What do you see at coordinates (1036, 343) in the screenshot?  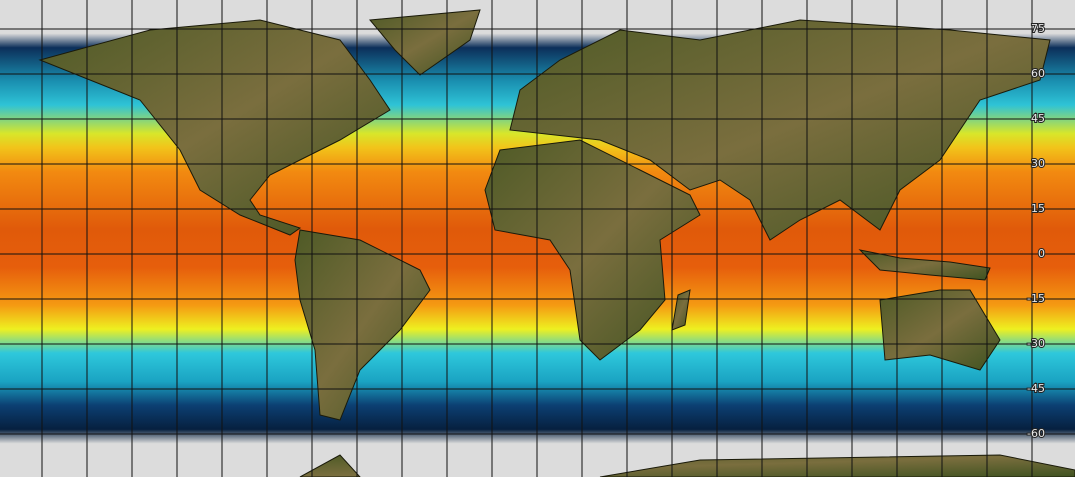 I see `latitude-label: -30` at bounding box center [1036, 343].